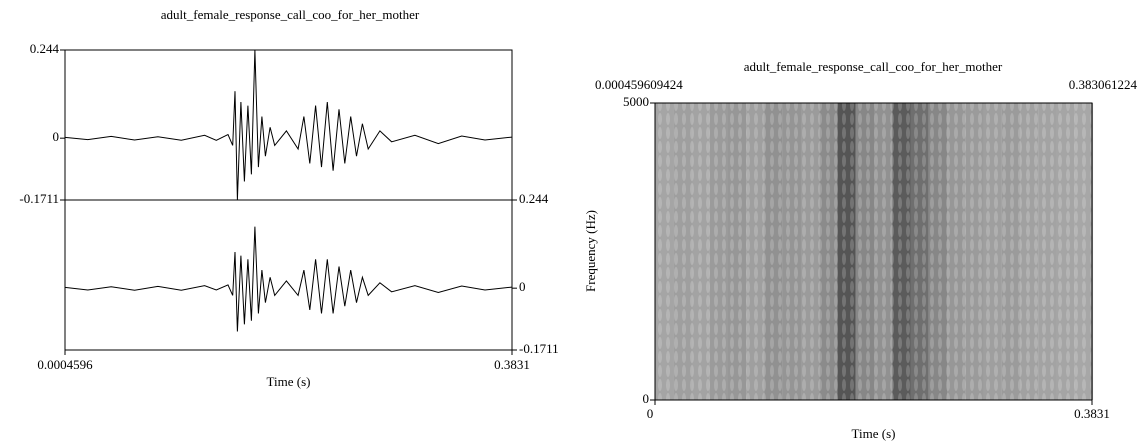 The width and height of the screenshot is (1142, 445). I want to click on x-tick-label: 0.0004596, so click(65, 364).